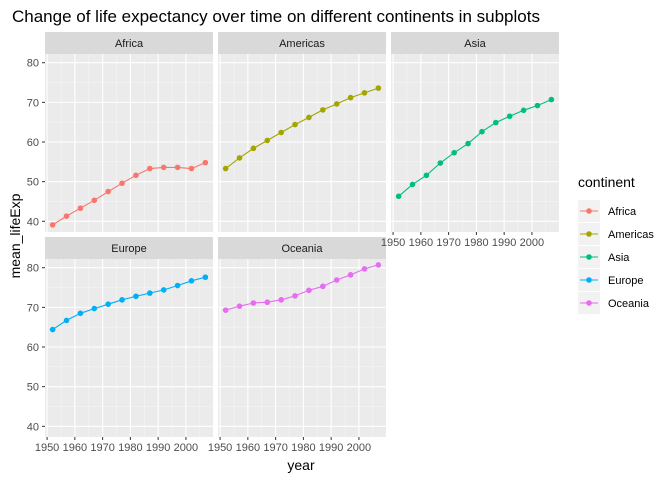 The width and height of the screenshot is (672, 480). I want to click on facet-strip-label: Europe, so click(128, 249).